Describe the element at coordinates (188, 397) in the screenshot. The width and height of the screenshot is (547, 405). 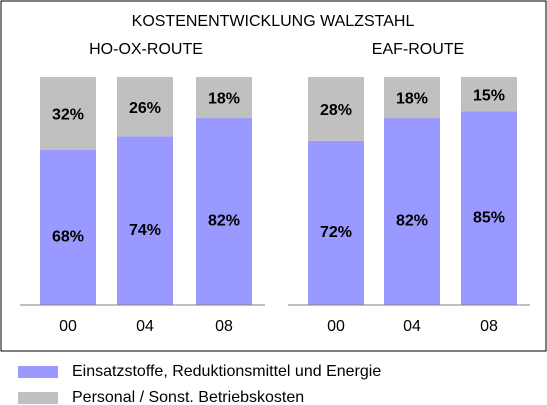
I see `legend-label: Personal / Sonst. Betriebskosten` at that location.